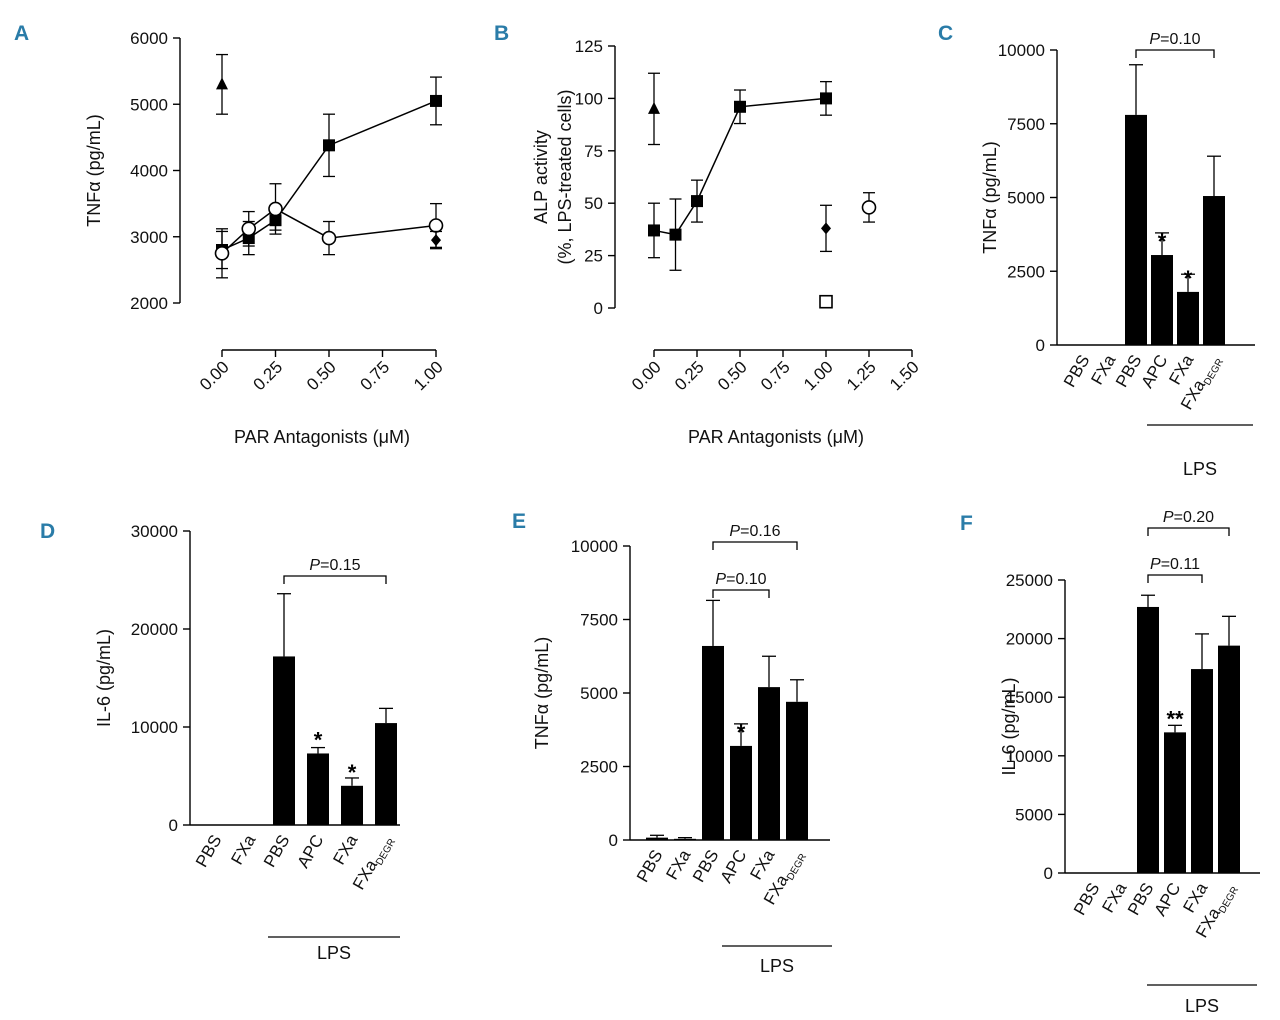 The height and width of the screenshot is (1020, 1280). What do you see at coordinates (519, 521) in the screenshot?
I see `panel-label: E` at bounding box center [519, 521].